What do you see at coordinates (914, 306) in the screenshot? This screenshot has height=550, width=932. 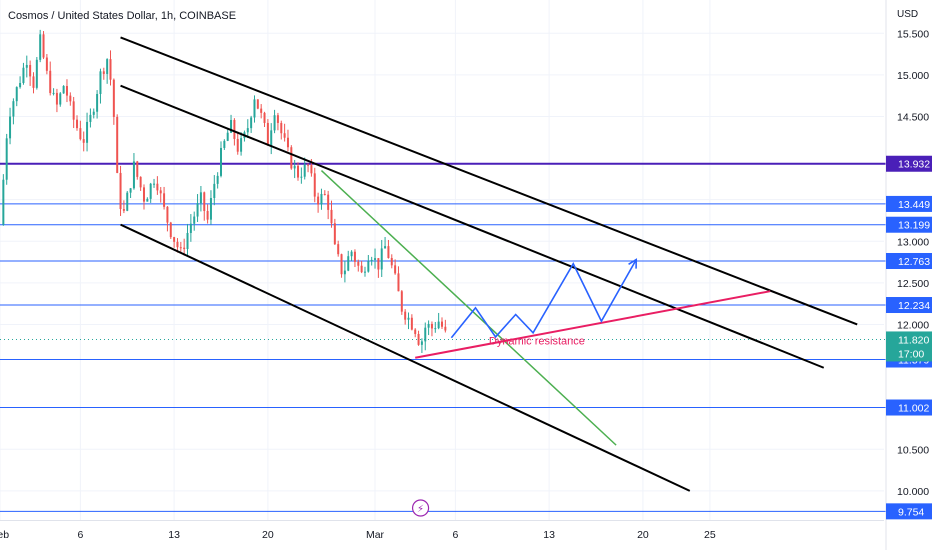 I see `level-badge-label: 12.234` at bounding box center [914, 306].